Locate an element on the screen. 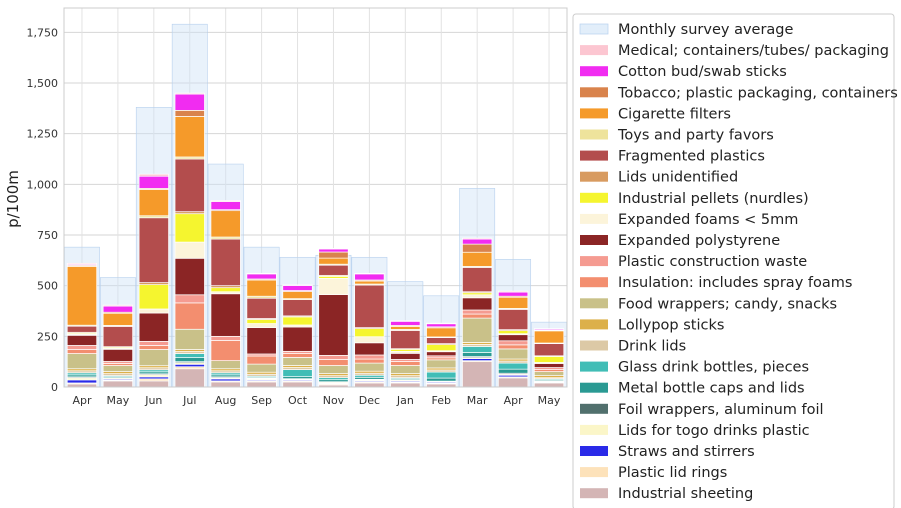 The image size is (901, 508). legend-label: Glass drink bottles, pieces is located at coordinates (713, 368).